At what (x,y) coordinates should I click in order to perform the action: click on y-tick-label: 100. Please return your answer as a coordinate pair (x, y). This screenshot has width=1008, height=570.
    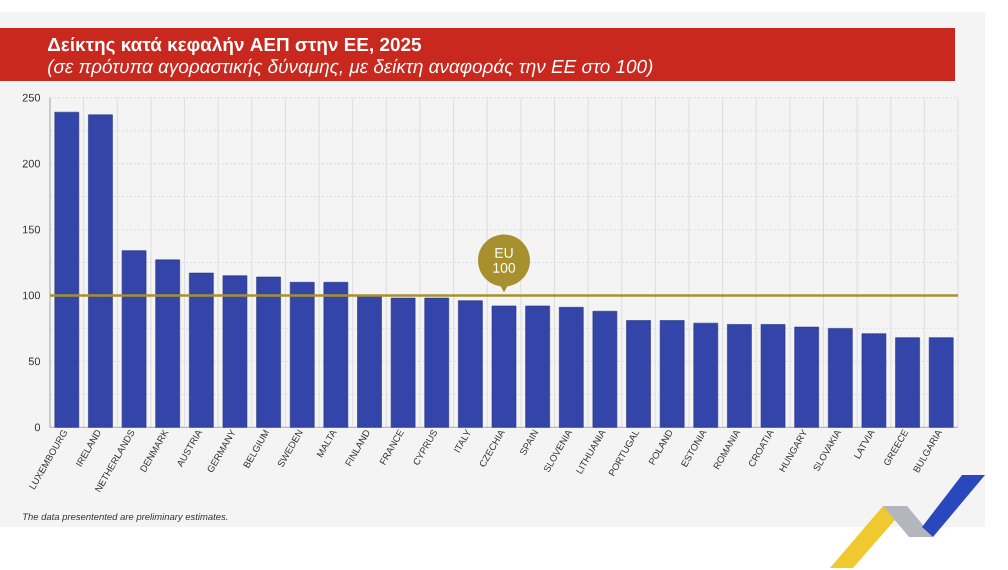
    Looking at the image, I should click on (32, 295).